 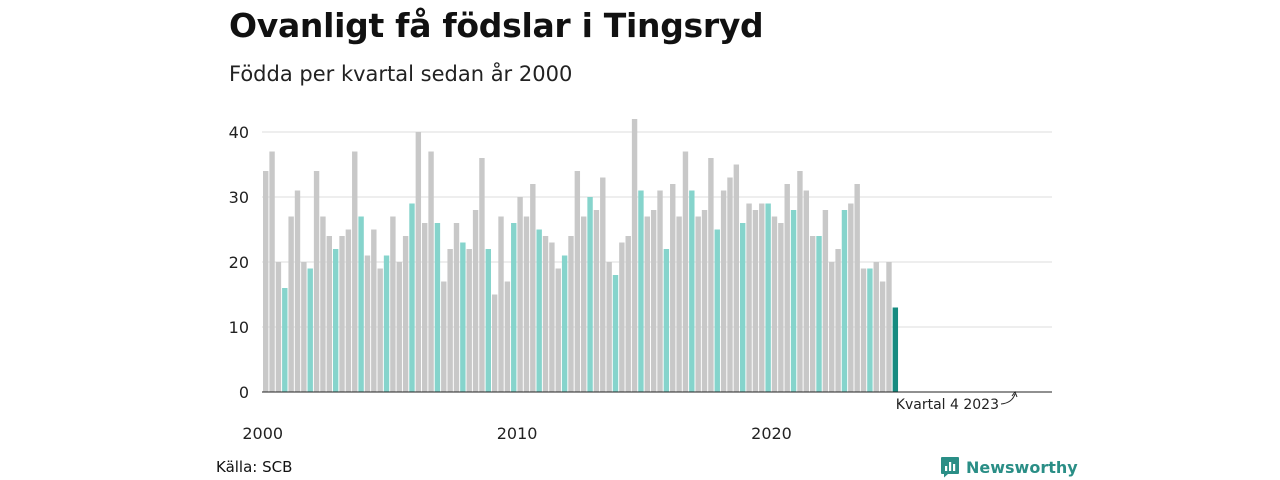 What do you see at coordinates (254, 467) in the screenshot?
I see `source-note: Källa: SCB` at bounding box center [254, 467].